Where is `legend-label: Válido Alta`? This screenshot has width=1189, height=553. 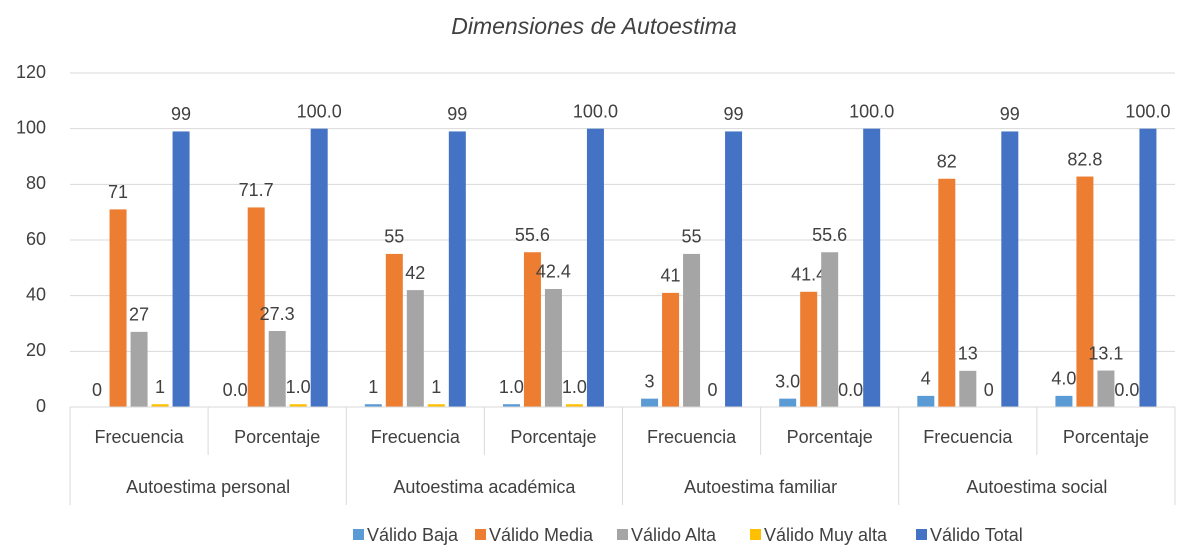
legend-label: Válido Alta is located at coordinates (674, 535).